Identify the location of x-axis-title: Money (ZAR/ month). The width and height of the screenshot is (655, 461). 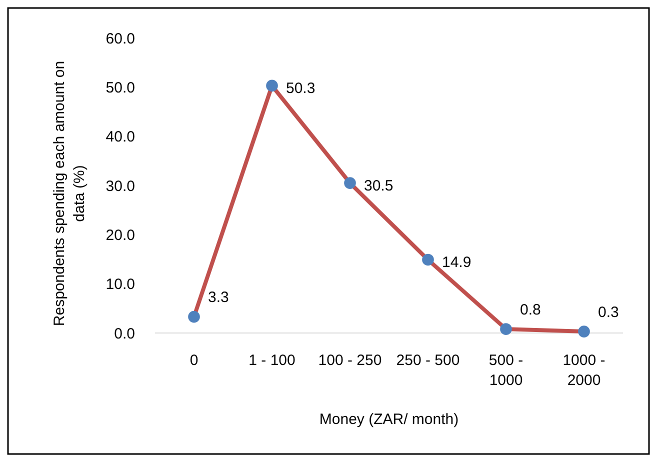
(389, 419).